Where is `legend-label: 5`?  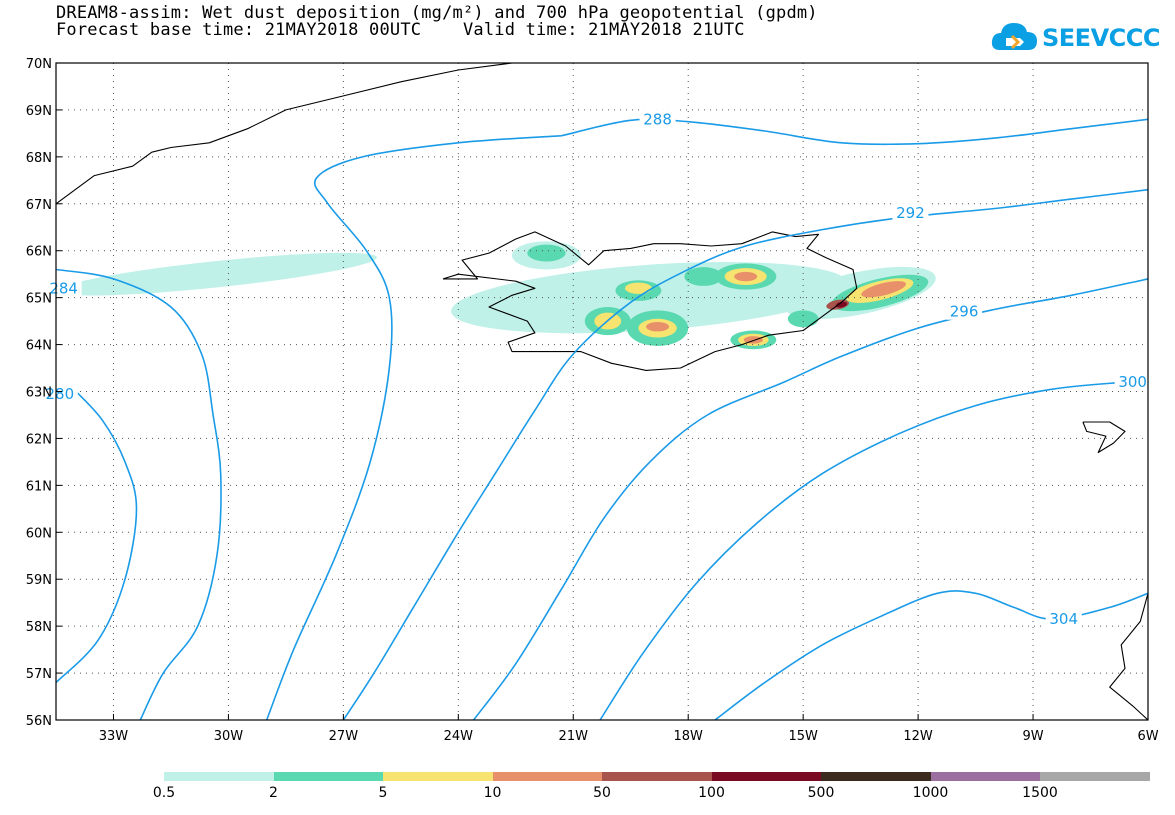
legend-label: 5 is located at coordinates (383, 793).